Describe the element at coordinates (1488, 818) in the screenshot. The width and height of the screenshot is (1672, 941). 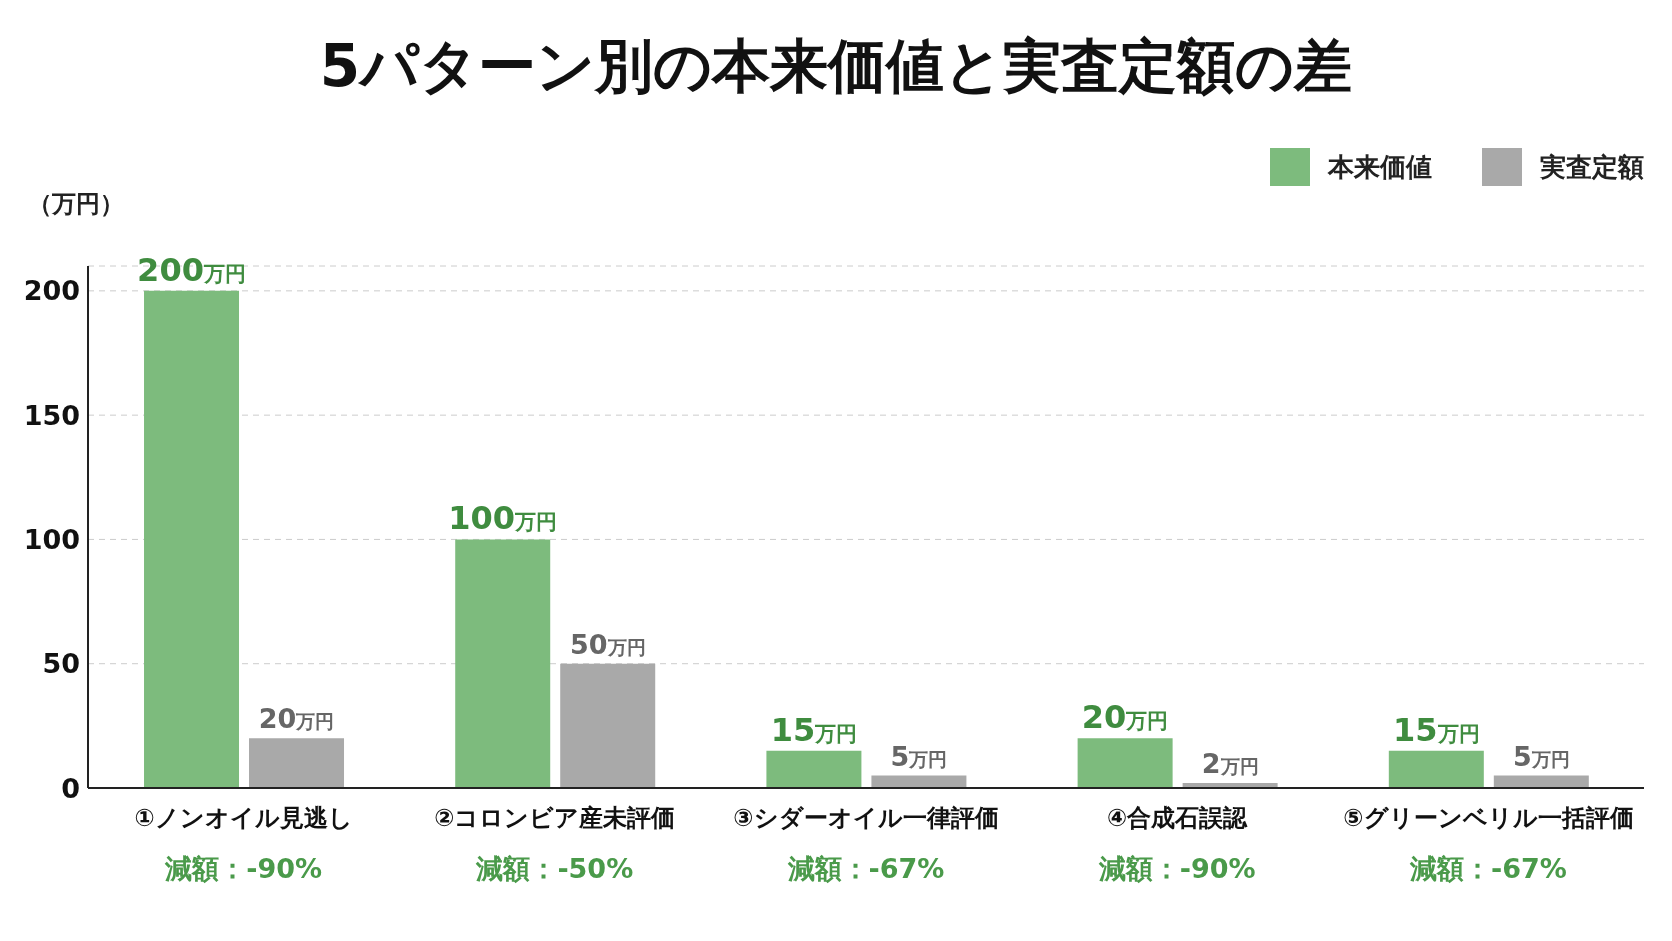
I see `x-tick-label: ⑤グリーンベリル一括評価` at that location.